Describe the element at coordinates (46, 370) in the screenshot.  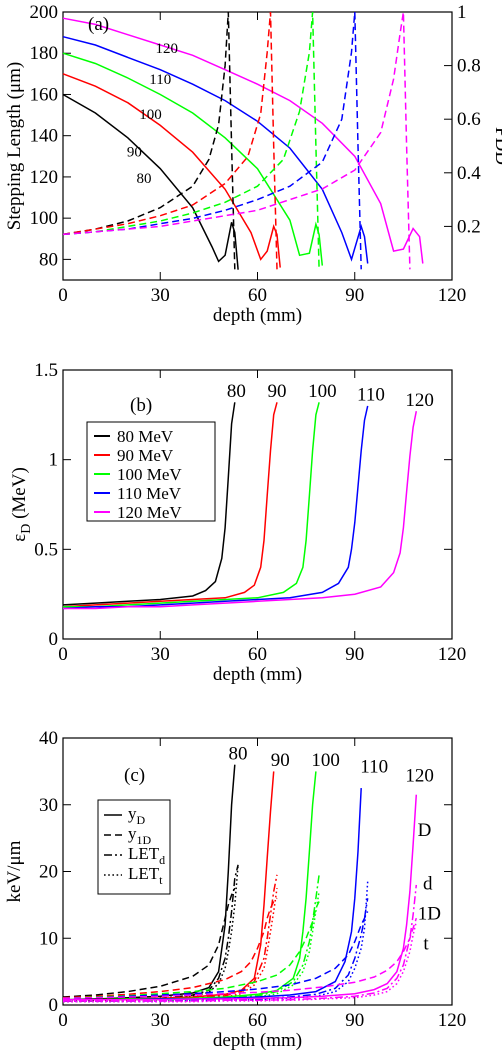
I see `y-tick-label-b: 1.5` at that location.